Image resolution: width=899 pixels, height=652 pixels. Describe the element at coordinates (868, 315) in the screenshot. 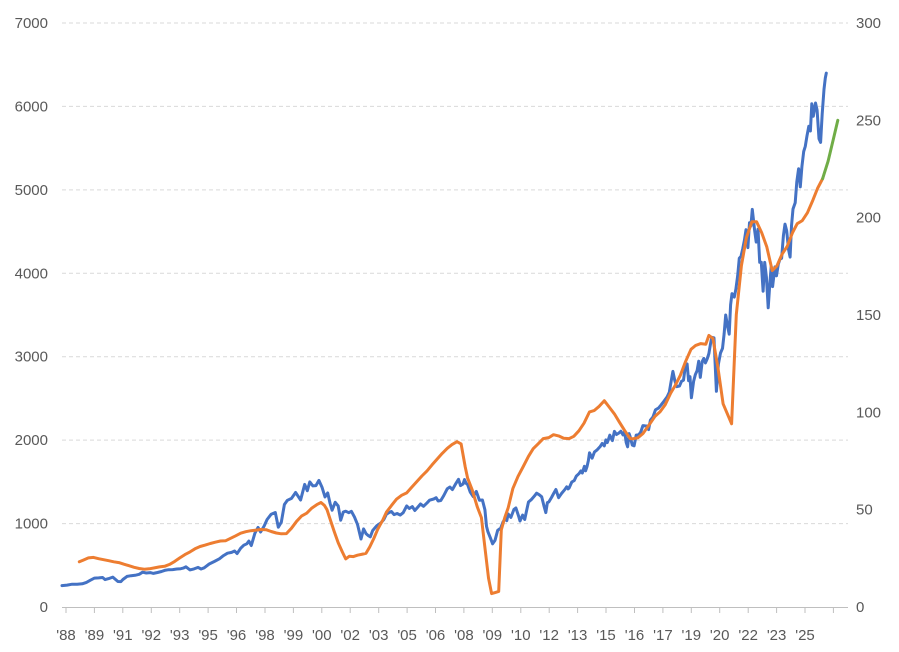

I see `y-axis-right-label: 150` at that location.